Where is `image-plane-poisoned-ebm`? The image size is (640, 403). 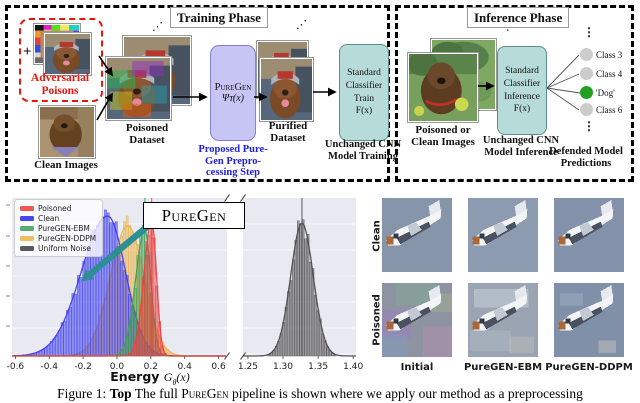
image-plane-poisoned-ebm is located at coordinates (503, 320).